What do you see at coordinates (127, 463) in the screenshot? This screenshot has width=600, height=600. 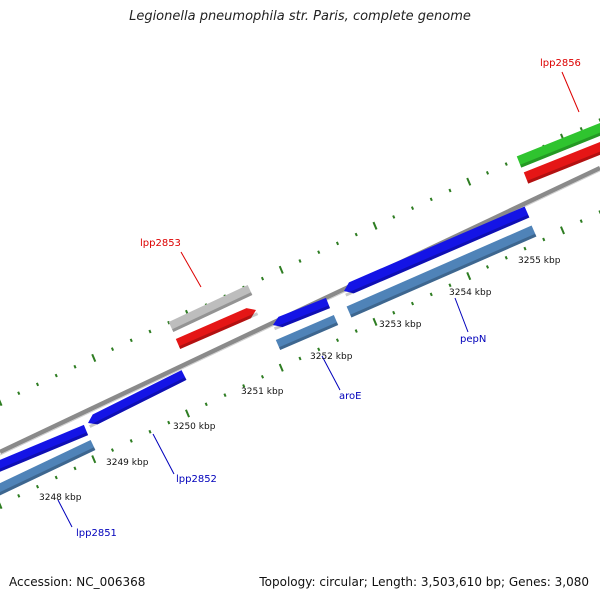 I see `scale-label-2: 3249 kbp` at bounding box center [127, 463].